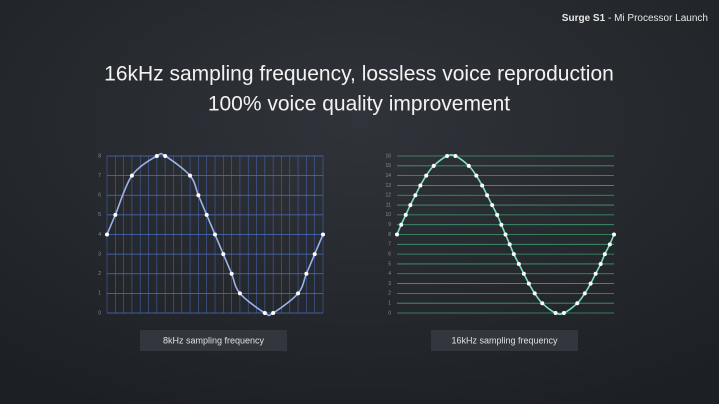  Describe the element at coordinates (388, 156) in the screenshot. I see `y-tick-label: 16` at that location.